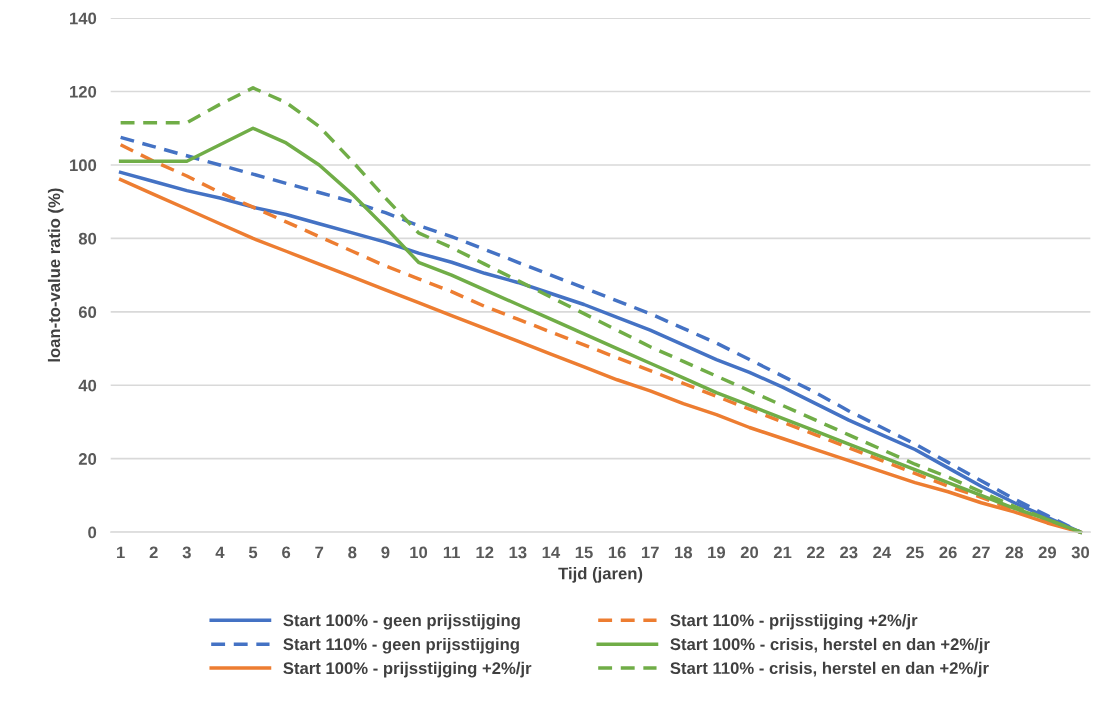 The image size is (1107, 724). Describe the element at coordinates (55, 275) in the screenshot. I see `y-axis-title: loan-to-value ratio (%)` at that location.